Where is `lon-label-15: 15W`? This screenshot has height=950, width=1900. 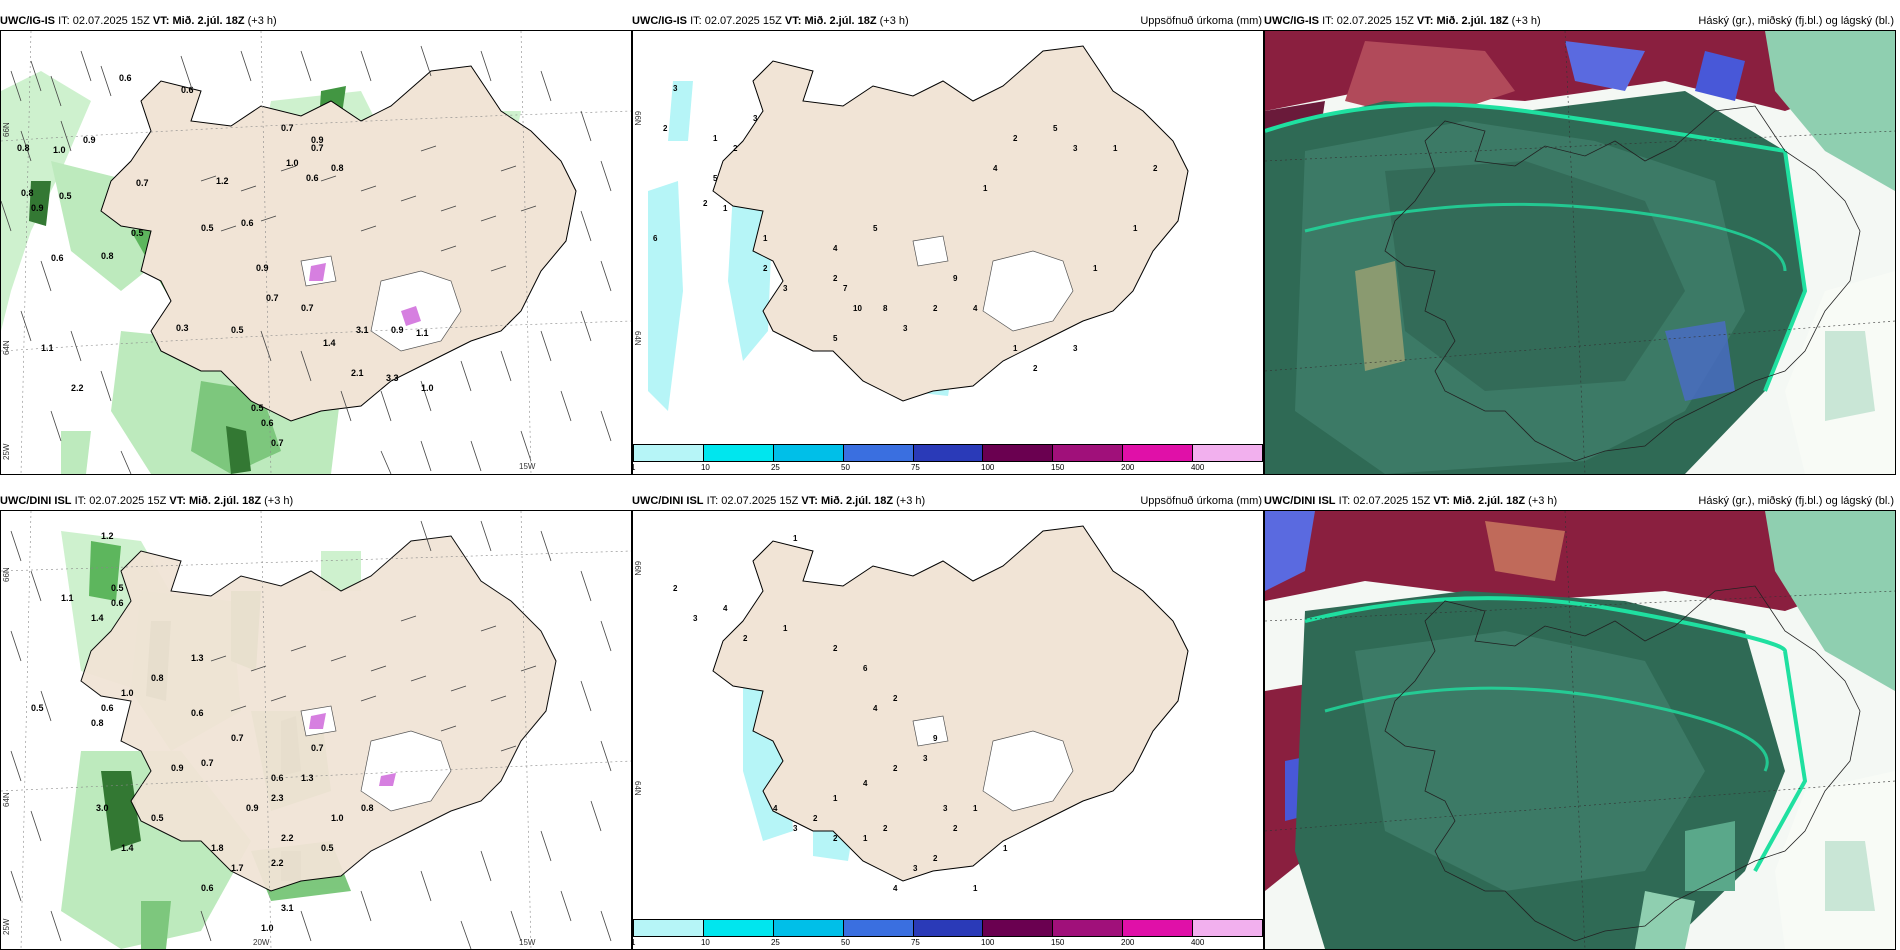 lon-label-15: 15W is located at coordinates (527, 466).